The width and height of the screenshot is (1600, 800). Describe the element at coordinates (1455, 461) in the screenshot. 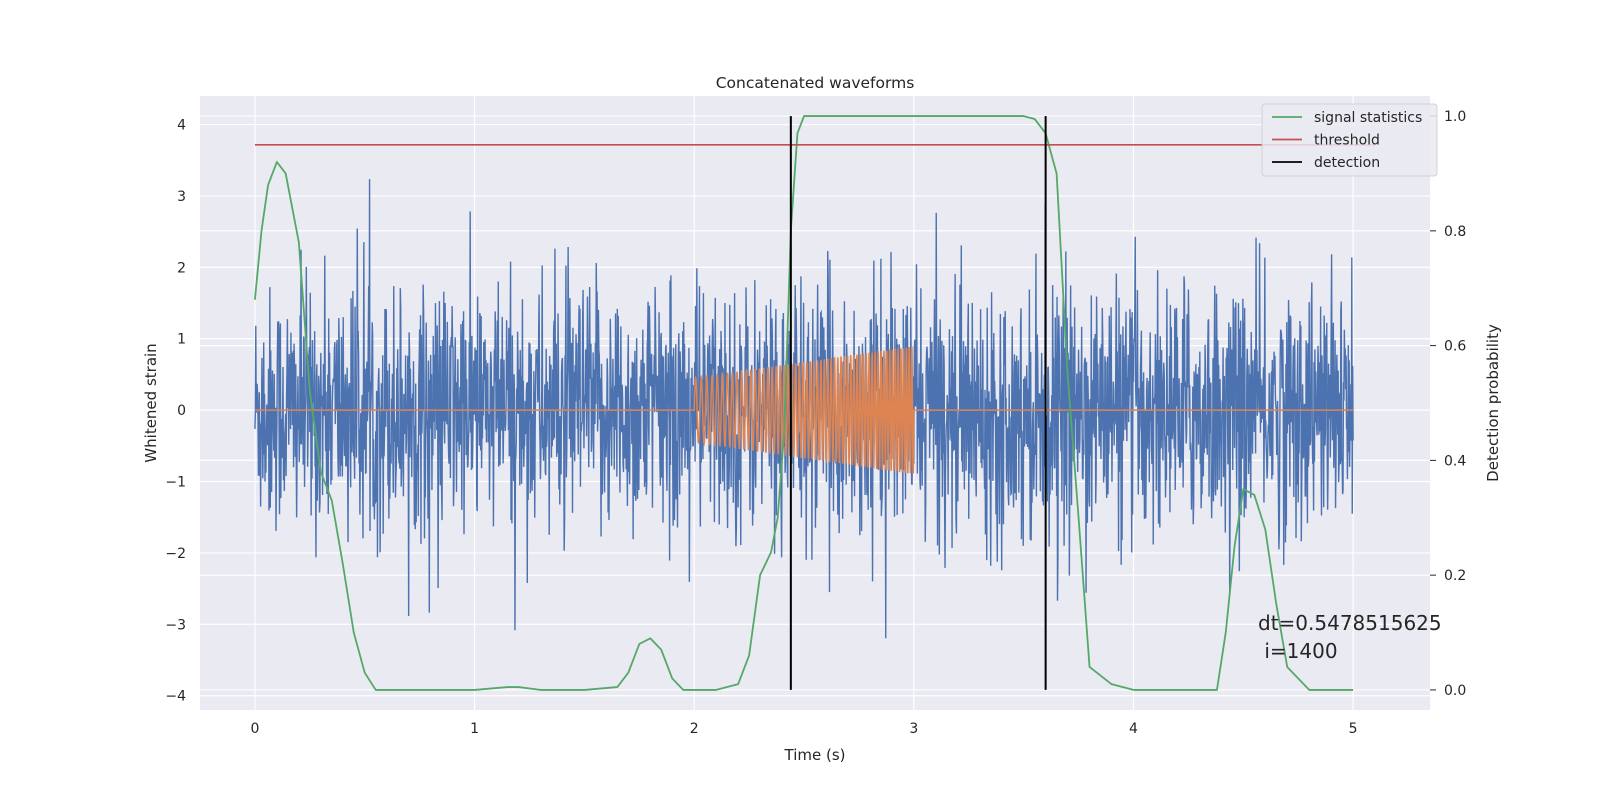

I see `y2-tick-label: 0.4` at that location.